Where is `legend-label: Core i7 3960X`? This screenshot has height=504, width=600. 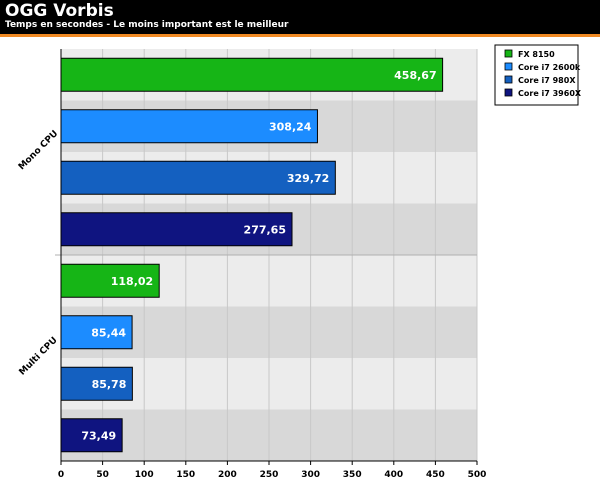 legend-label: Core i7 3960X is located at coordinates (550, 93).